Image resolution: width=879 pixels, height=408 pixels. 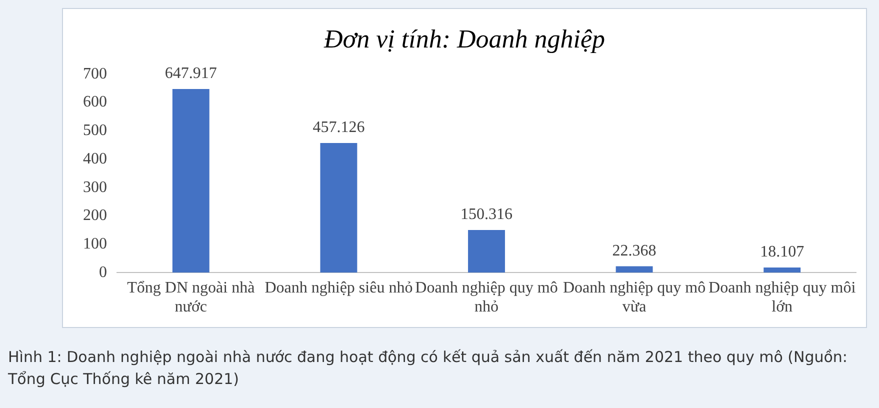 What do you see at coordinates (95, 102) in the screenshot?
I see `y-tick-label: 600` at bounding box center [95, 102].